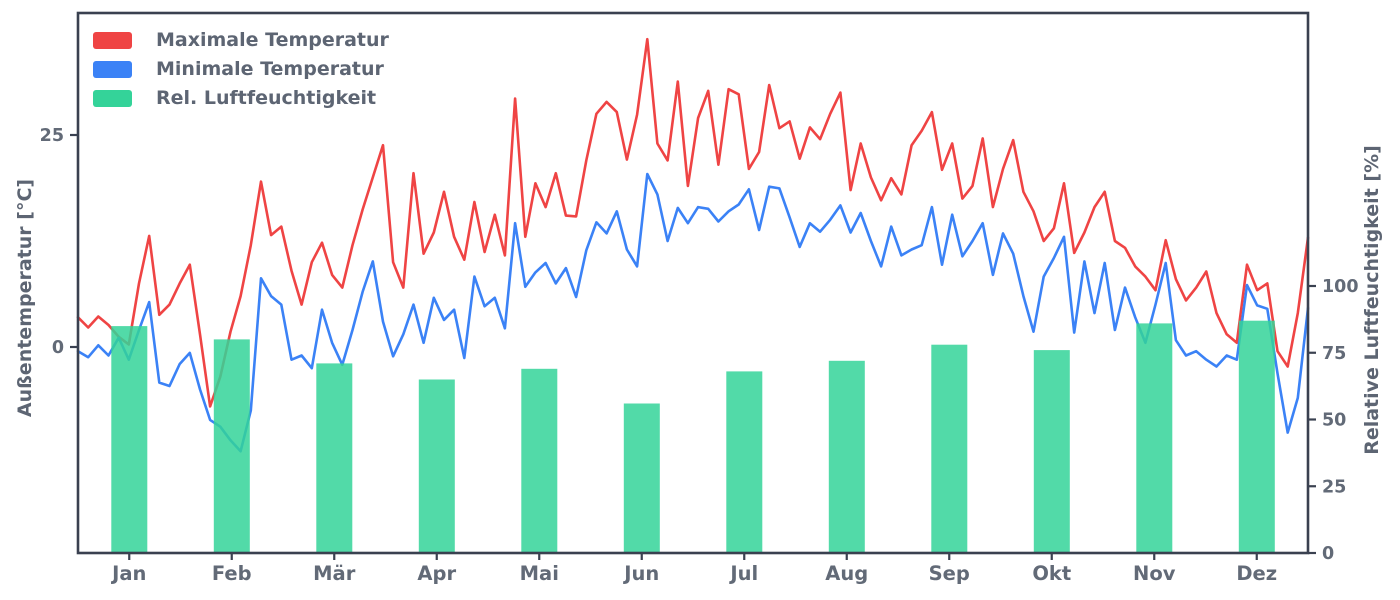 This screenshot has width=1400, height=600. What do you see at coordinates (58, 348) in the screenshot?
I see `left-tick-label-0: 0` at bounding box center [58, 348].